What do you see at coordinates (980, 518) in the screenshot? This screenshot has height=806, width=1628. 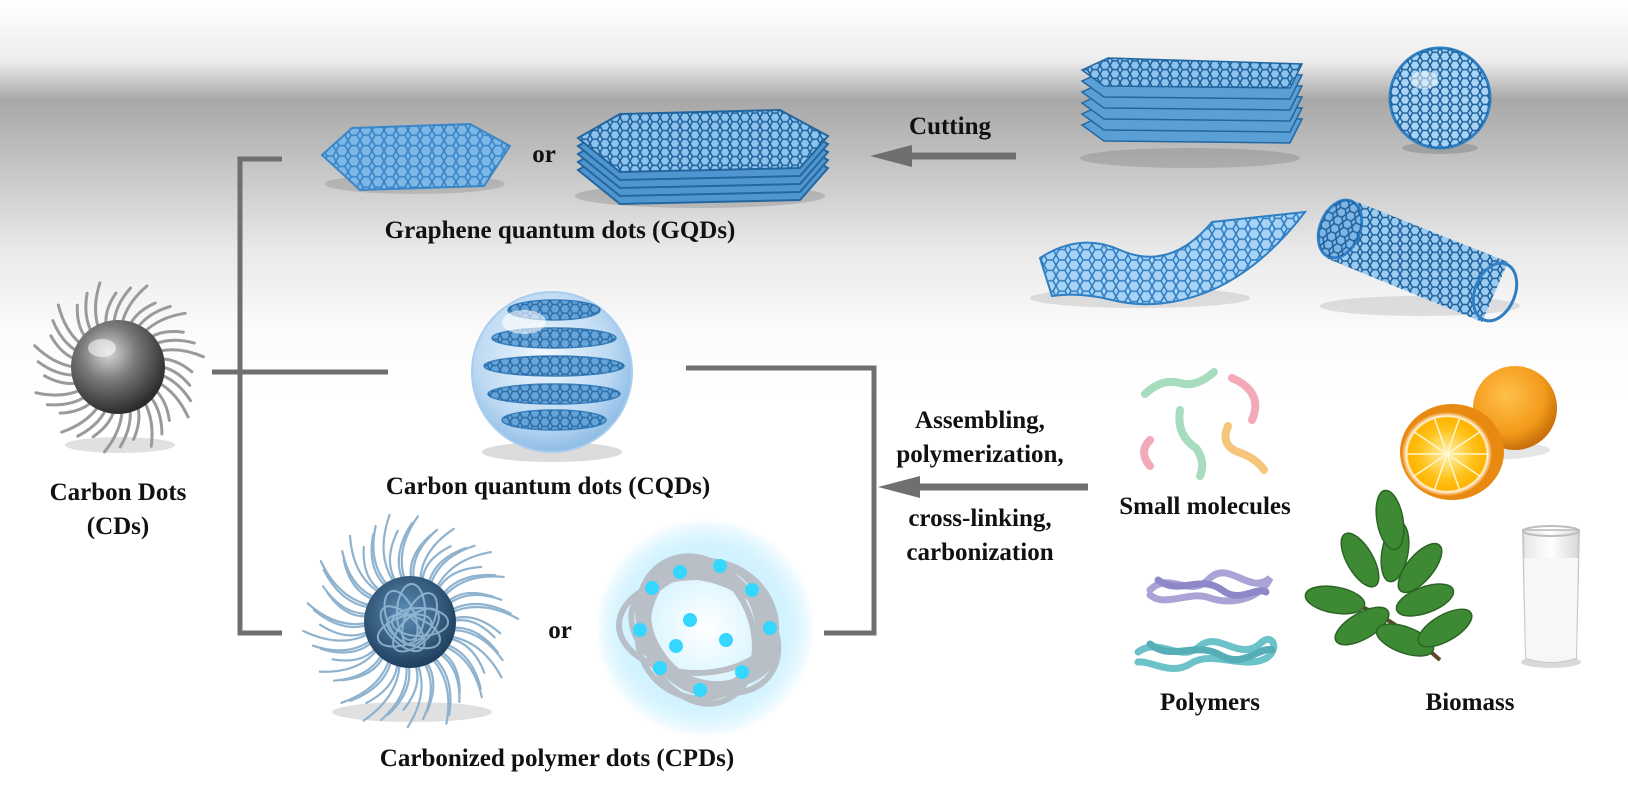 I see `assembling-label-line3: cross-linking,` at bounding box center [980, 518].